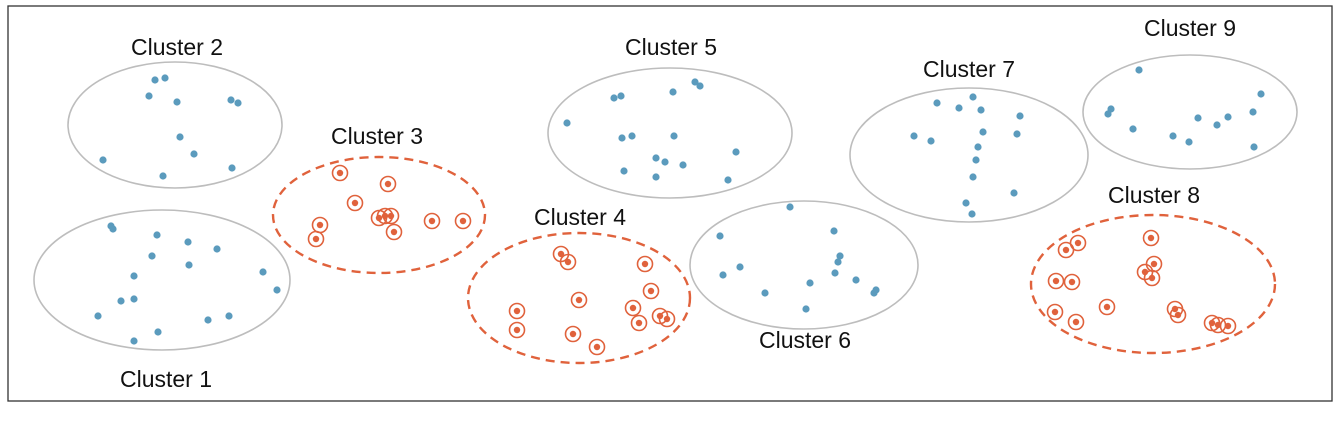 The height and width of the screenshot is (423, 1340). What do you see at coordinates (969, 155) in the screenshot?
I see `cluster-7-ellipse` at bounding box center [969, 155].